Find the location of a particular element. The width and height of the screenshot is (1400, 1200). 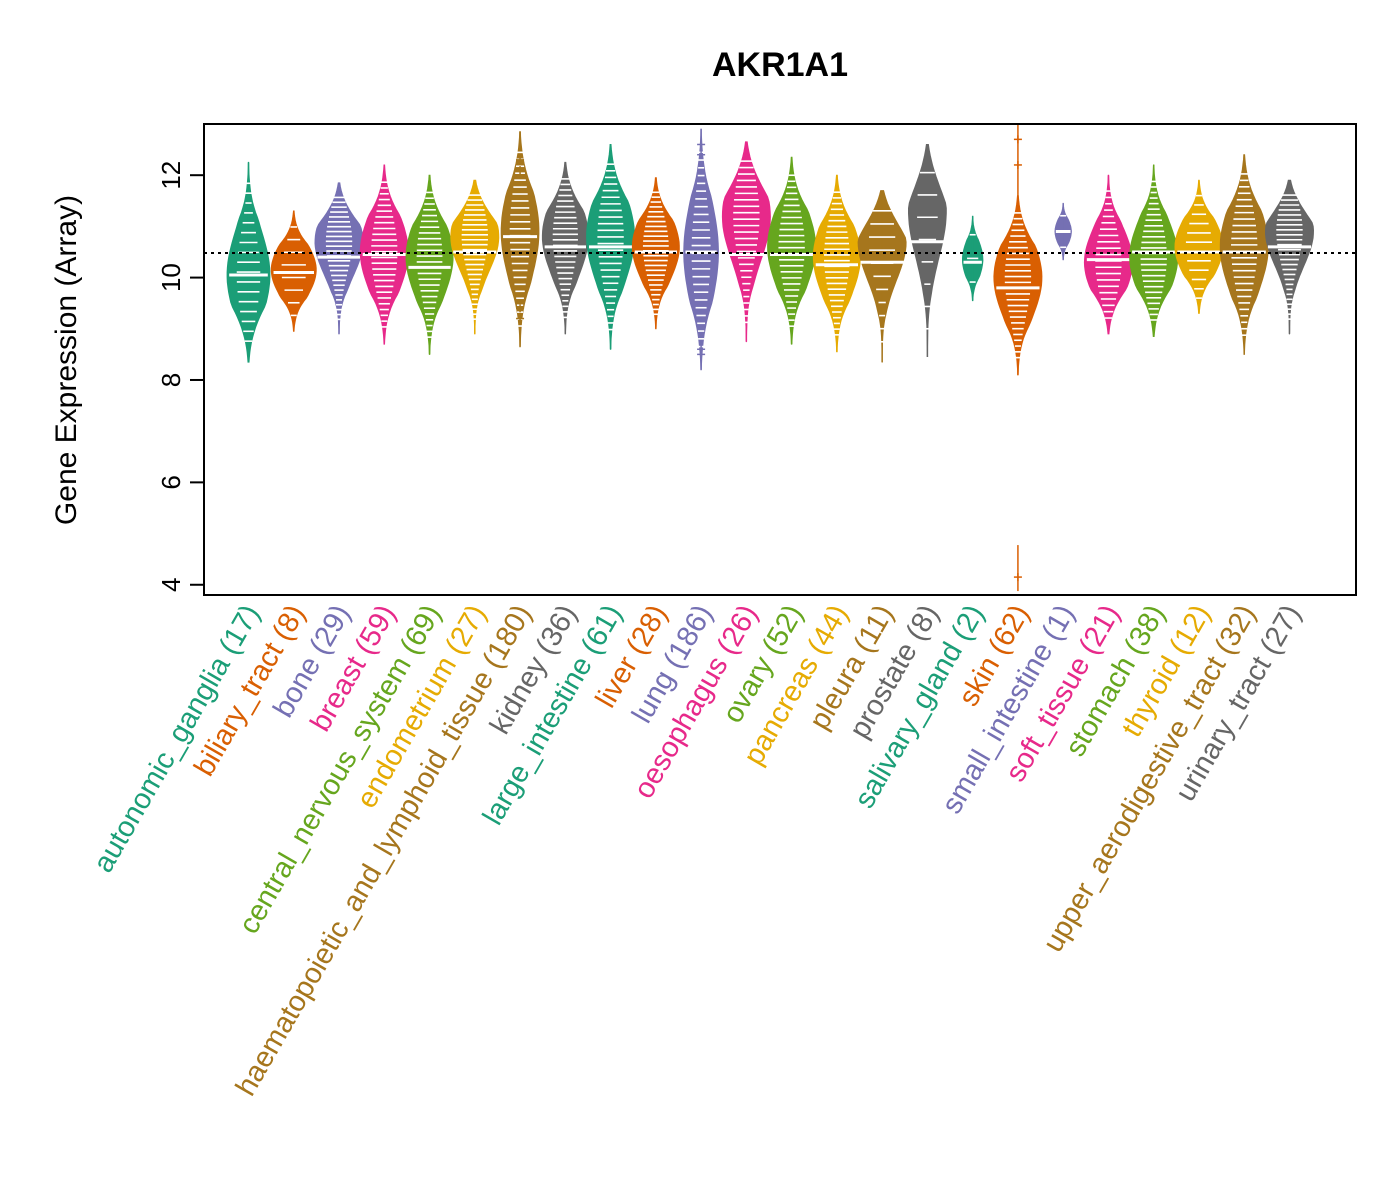

violin-salivary_gland is located at coordinates (973, 258).